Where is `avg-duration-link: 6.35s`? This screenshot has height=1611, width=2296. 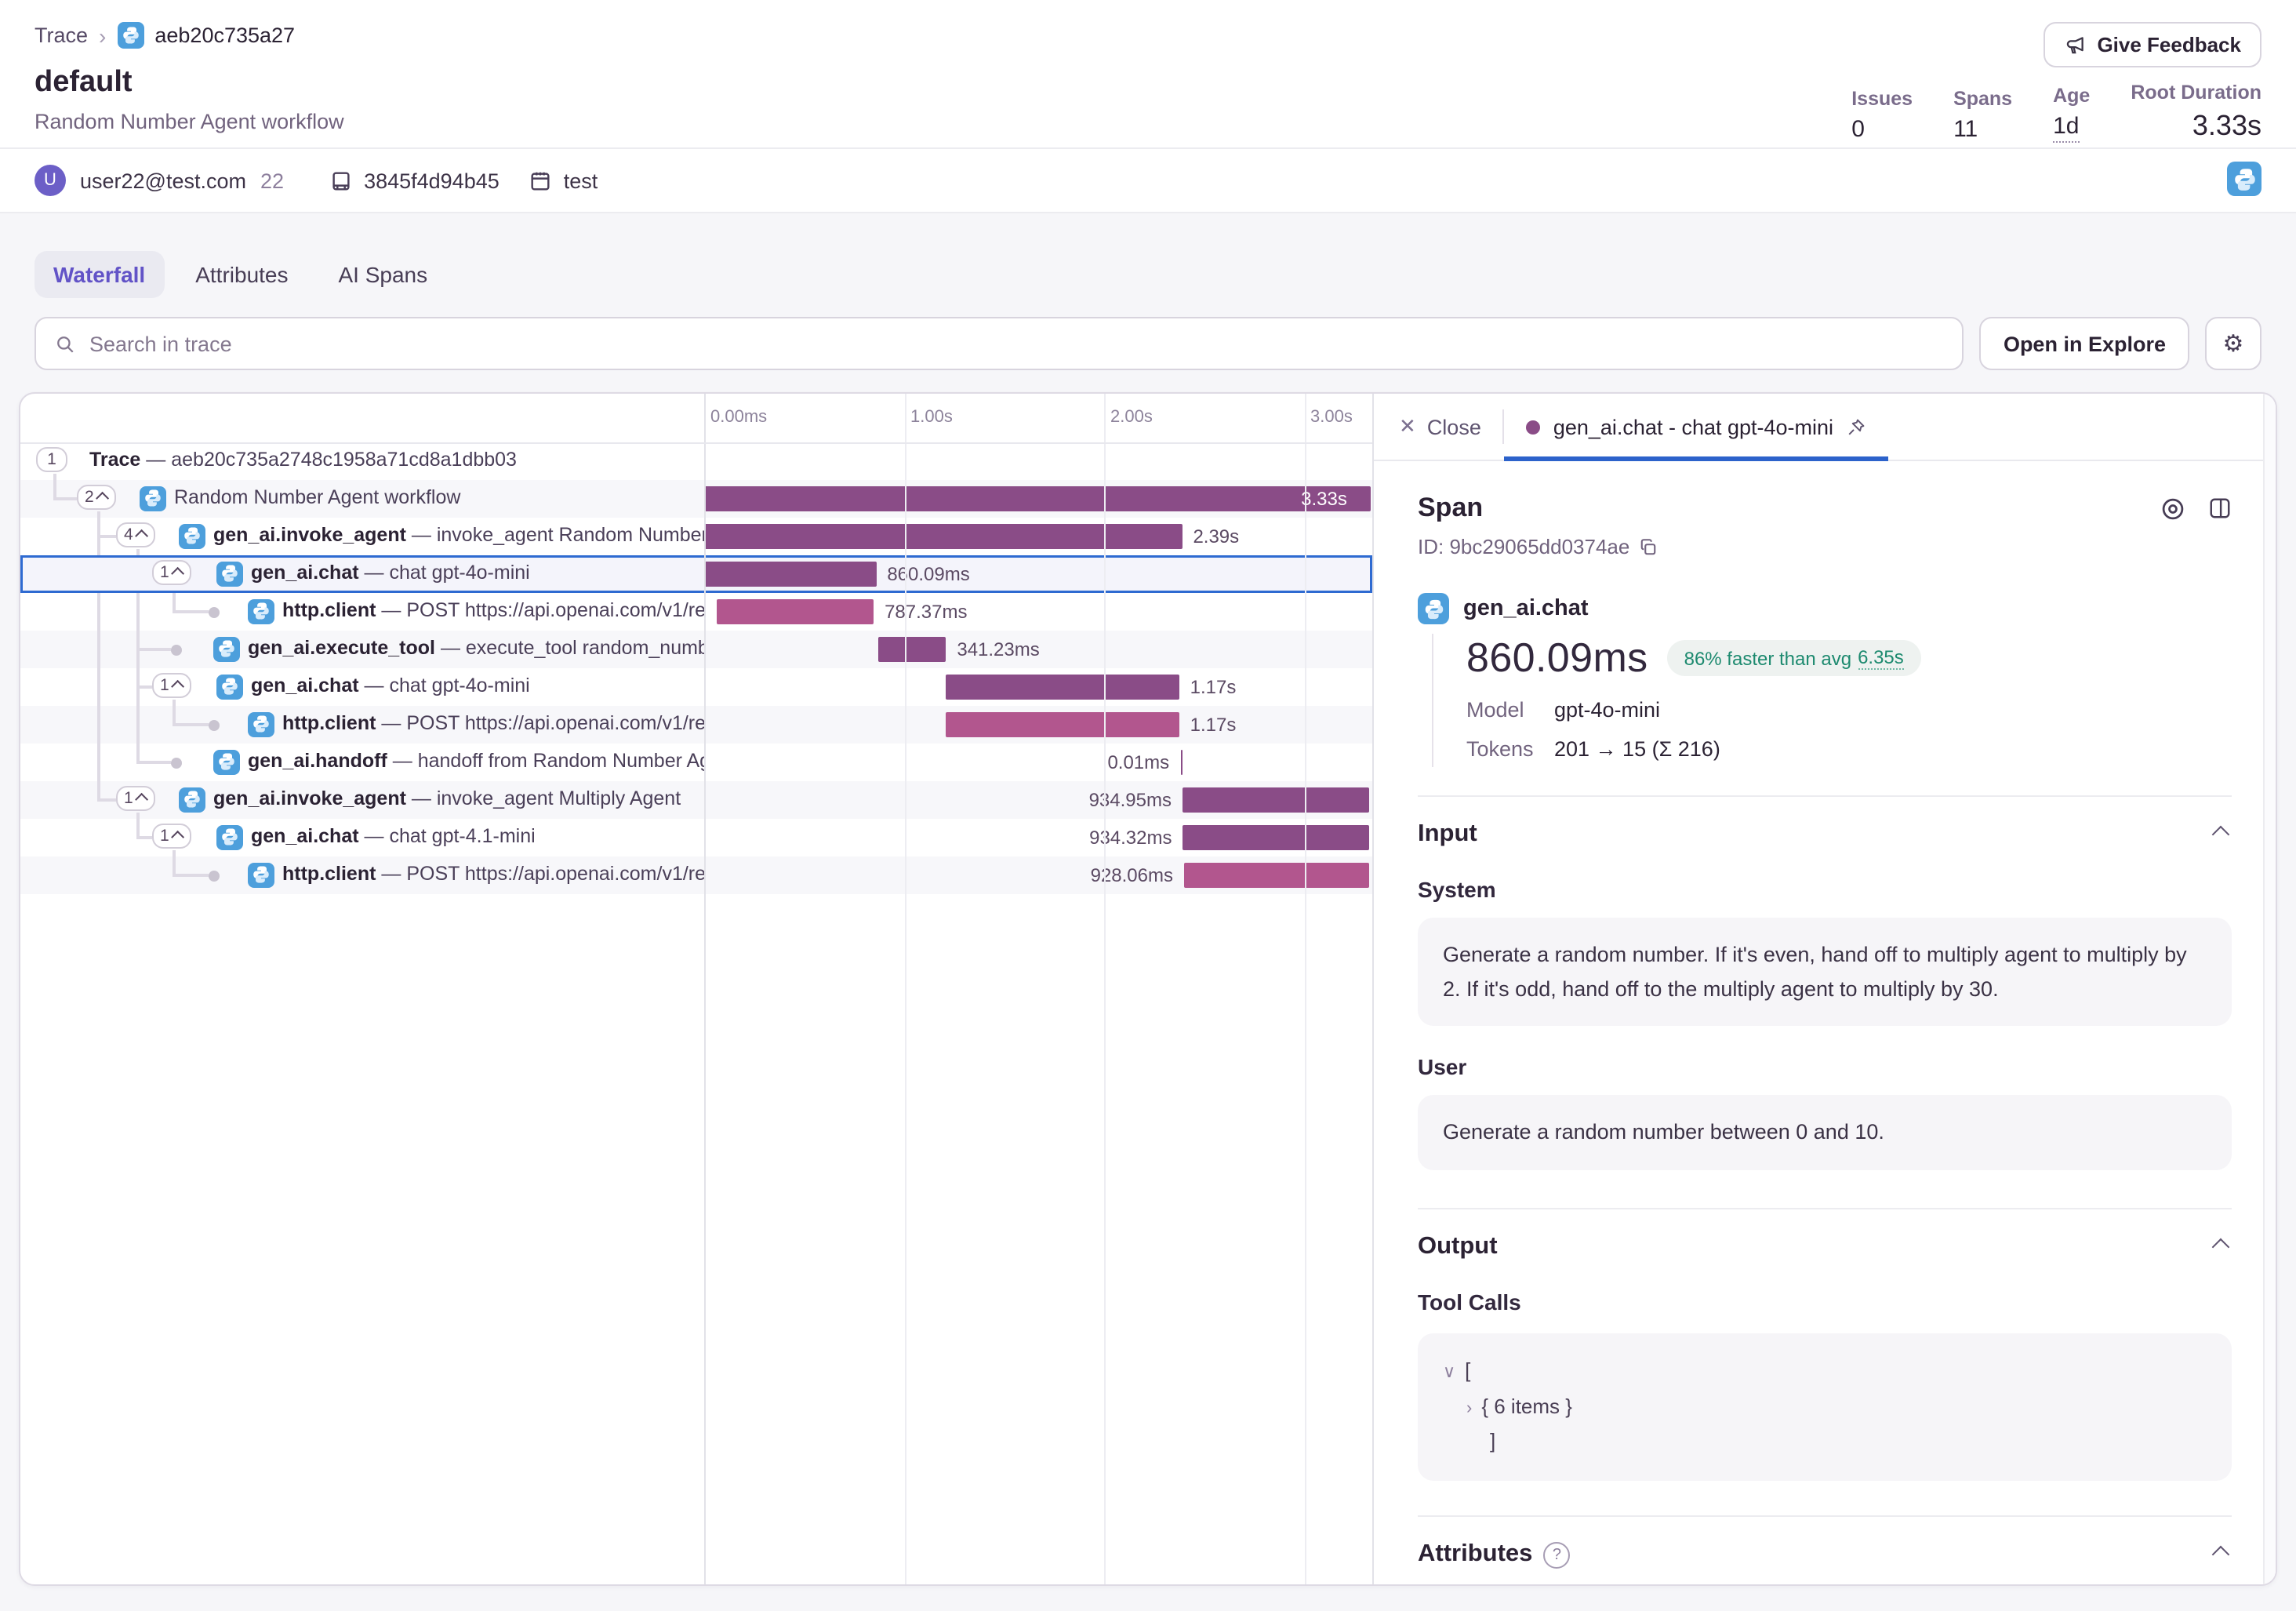 avg-duration-link: 6.35s is located at coordinates (1881, 658).